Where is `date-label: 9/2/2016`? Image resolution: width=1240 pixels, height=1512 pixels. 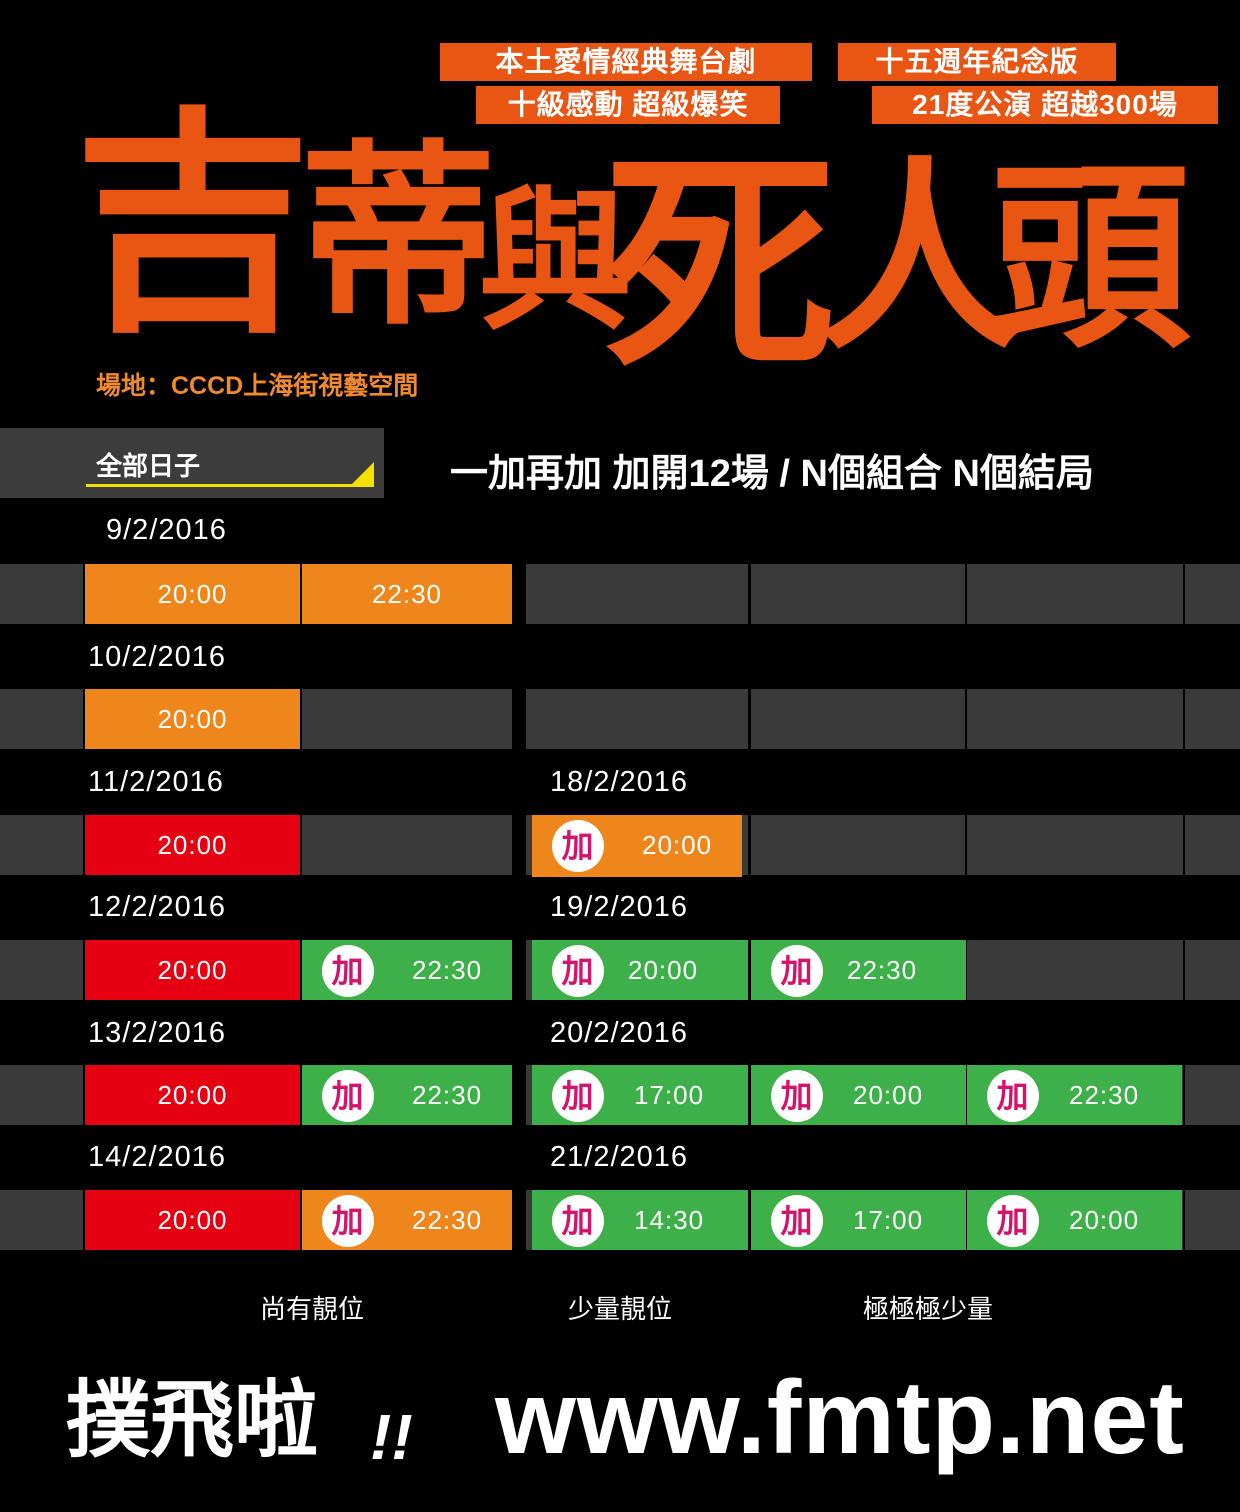
date-label: 9/2/2016 is located at coordinates (166, 530).